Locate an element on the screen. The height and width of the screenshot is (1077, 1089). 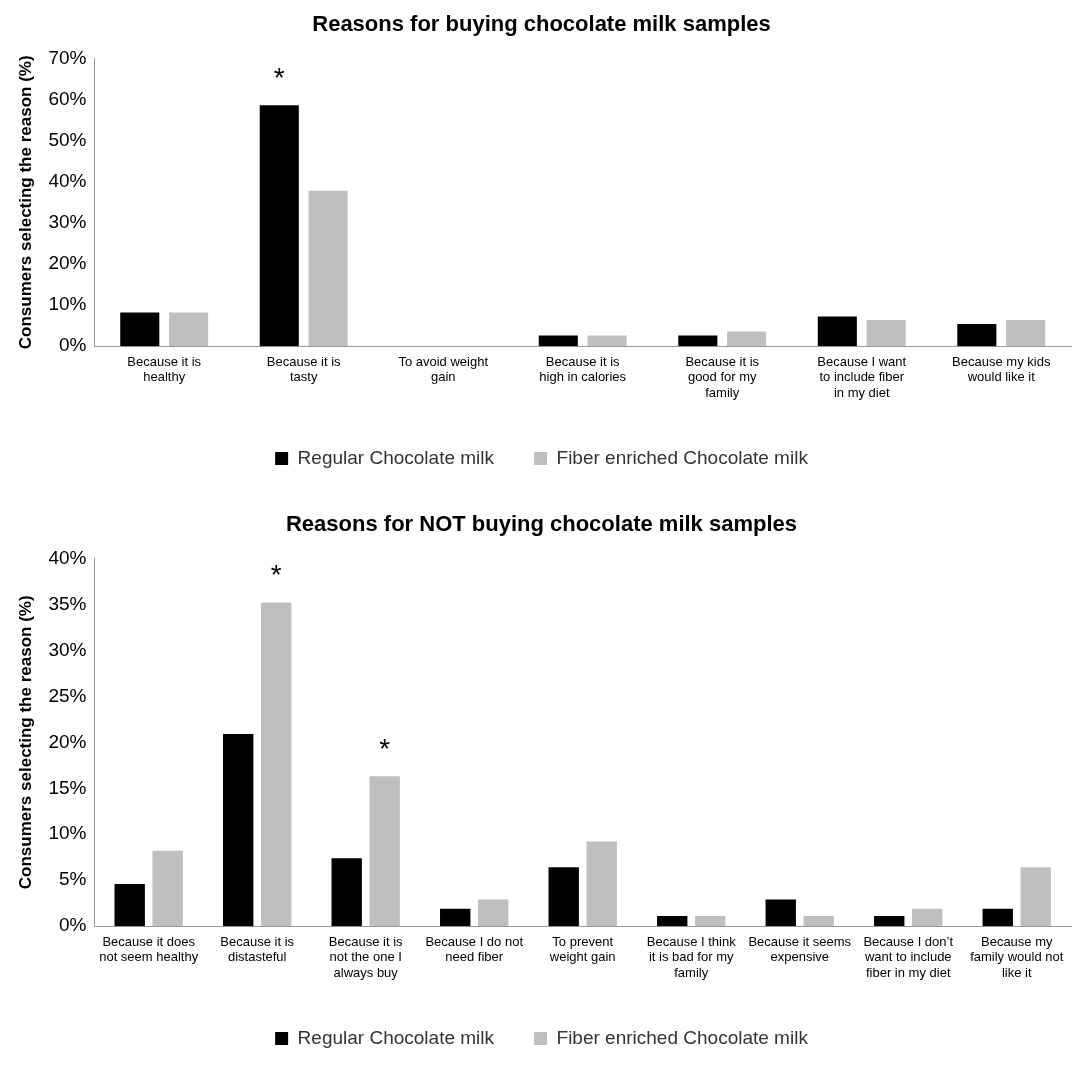
y-tick-label: 60% is located at coordinates (67, 98).